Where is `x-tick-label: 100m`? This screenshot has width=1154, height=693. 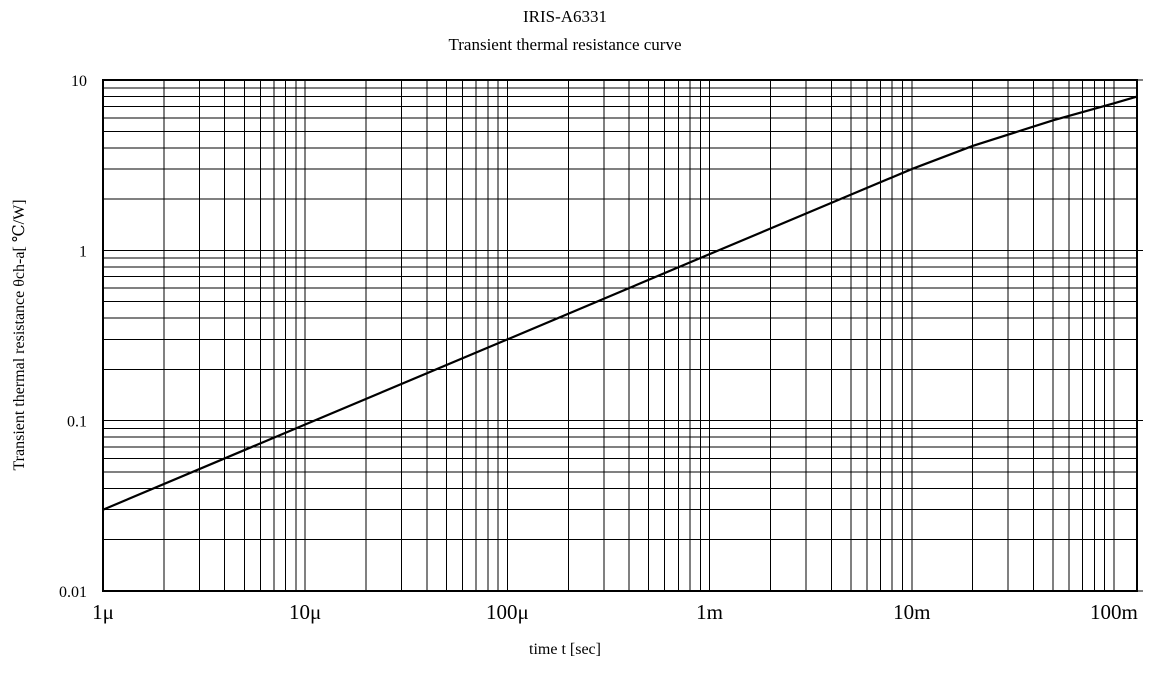 x-tick-label: 100m is located at coordinates (1114, 612).